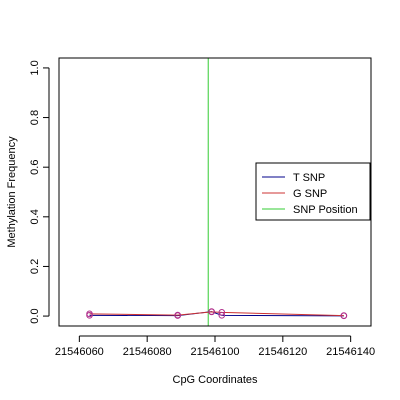 This screenshot has height=400, width=400. I want to click on x-tick-label: 21546080, so click(147, 352).